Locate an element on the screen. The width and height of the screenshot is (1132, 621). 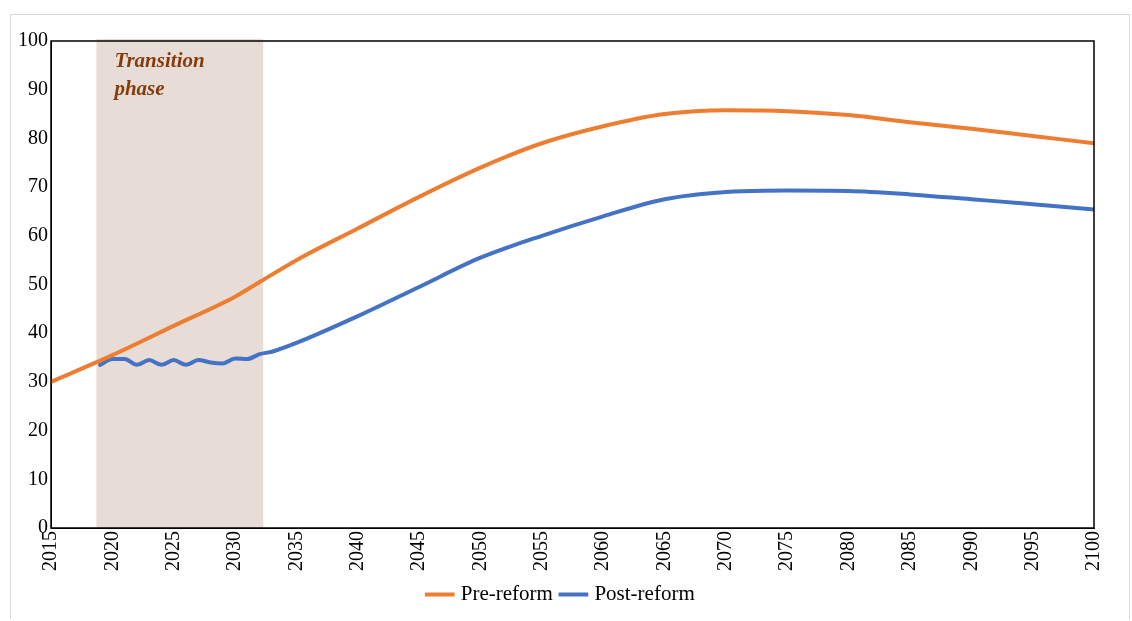
y-tick-label: 30 is located at coordinates (38, 380).